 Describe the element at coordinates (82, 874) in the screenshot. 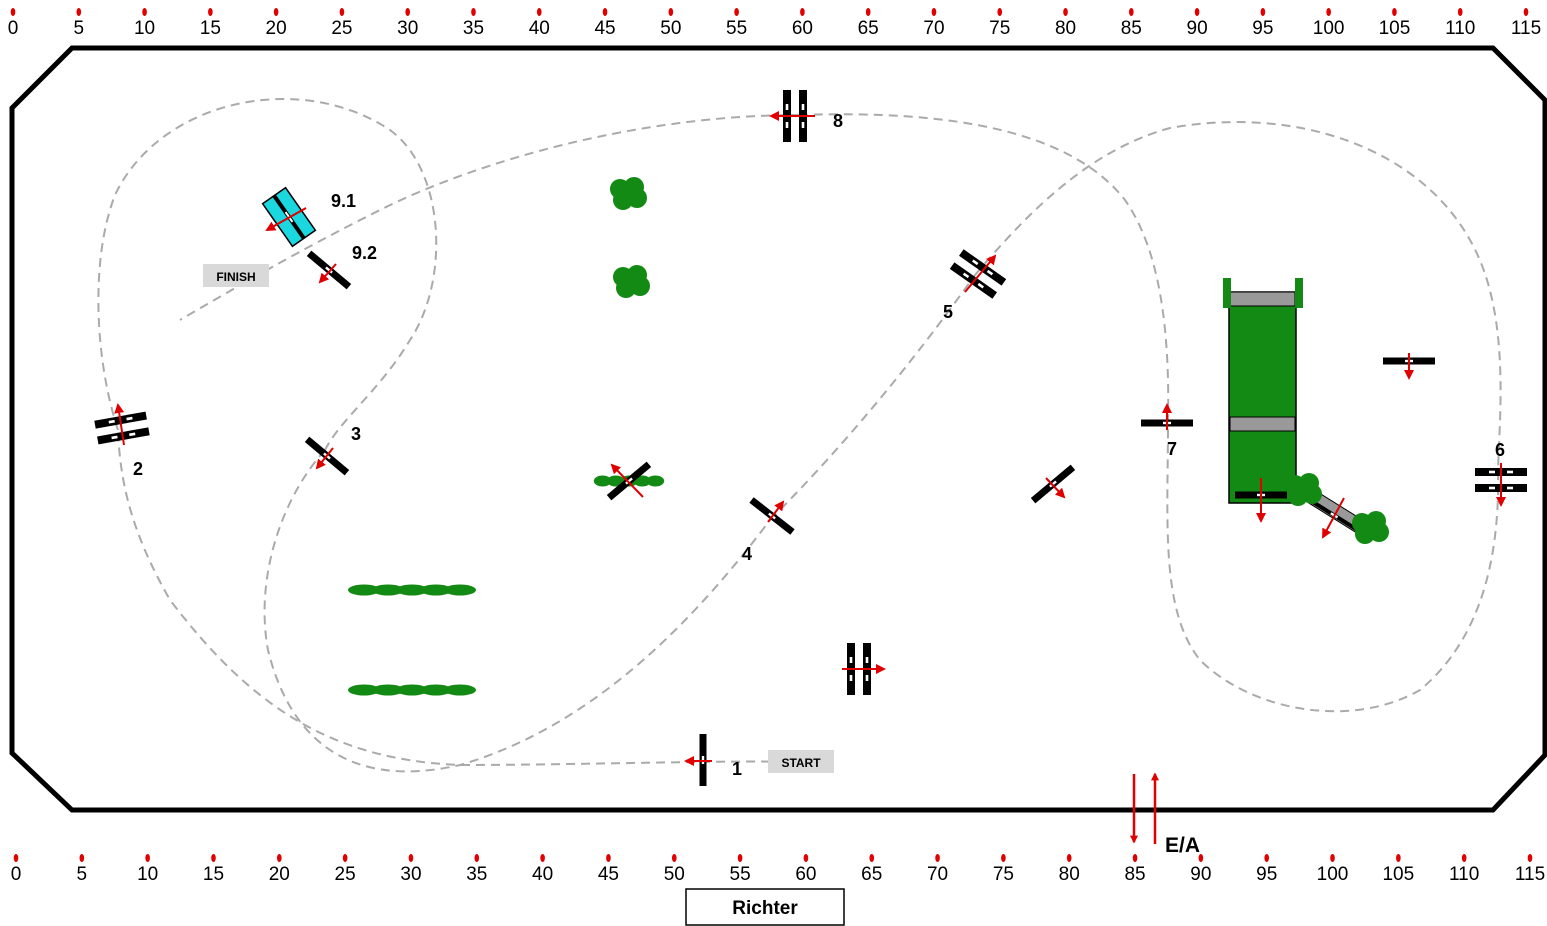

I see `ruler-tick-label: 5` at that location.